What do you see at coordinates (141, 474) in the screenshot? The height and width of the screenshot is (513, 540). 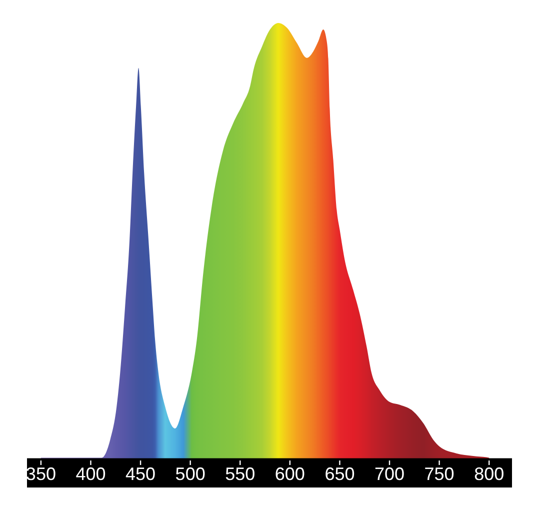 I see `x-tick-label: 450` at bounding box center [141, 474].